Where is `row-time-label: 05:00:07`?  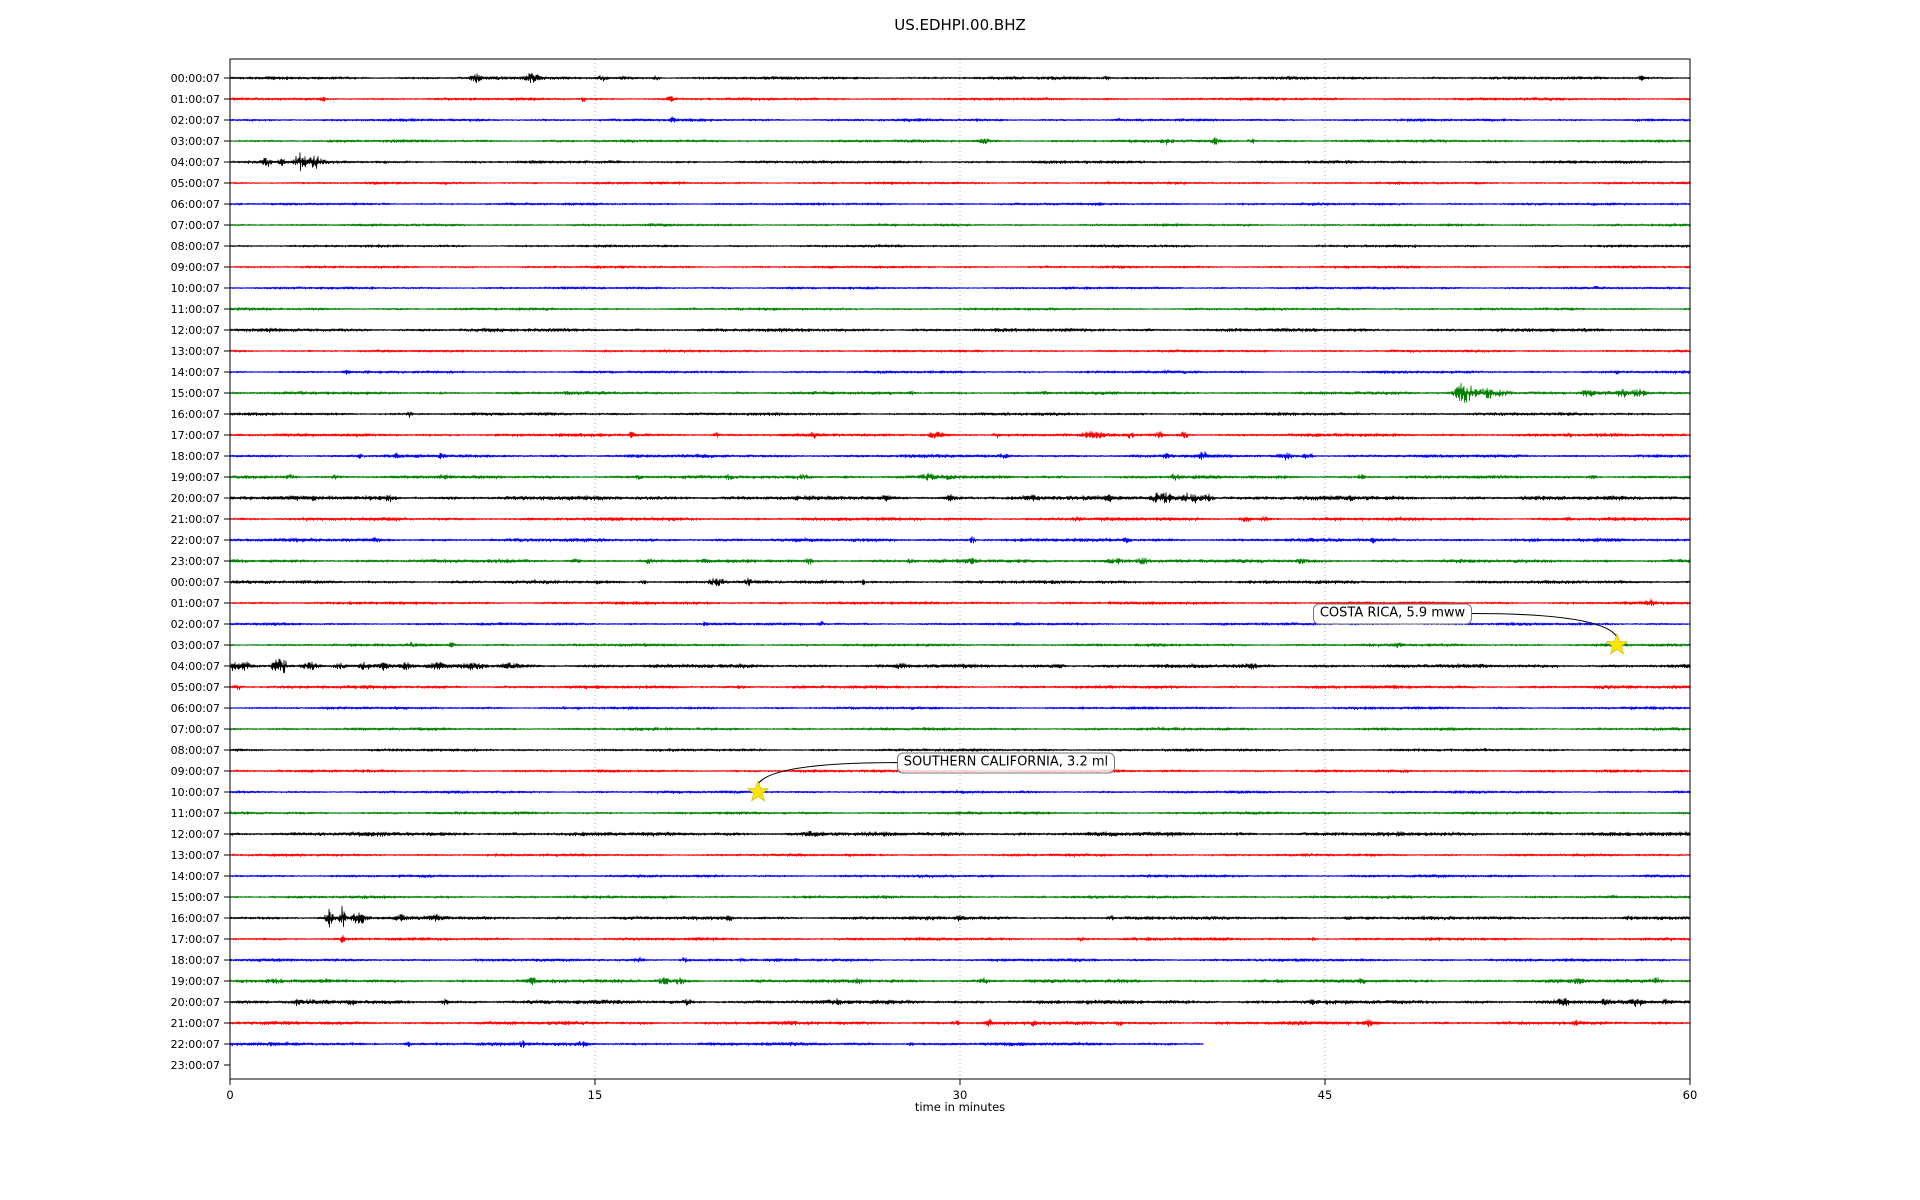 row-time-label: 05:00:07 is located at coordinates (195, 183).